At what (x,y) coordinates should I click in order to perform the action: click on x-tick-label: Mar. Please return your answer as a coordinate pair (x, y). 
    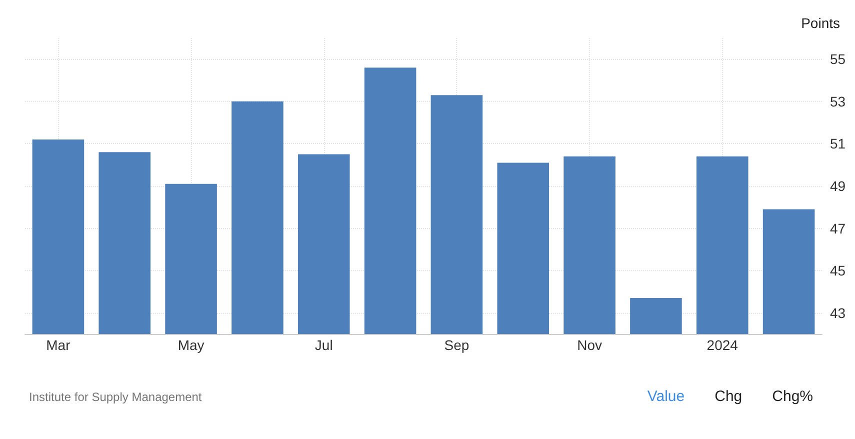
    Looking at the image, I should click on (58, 345).